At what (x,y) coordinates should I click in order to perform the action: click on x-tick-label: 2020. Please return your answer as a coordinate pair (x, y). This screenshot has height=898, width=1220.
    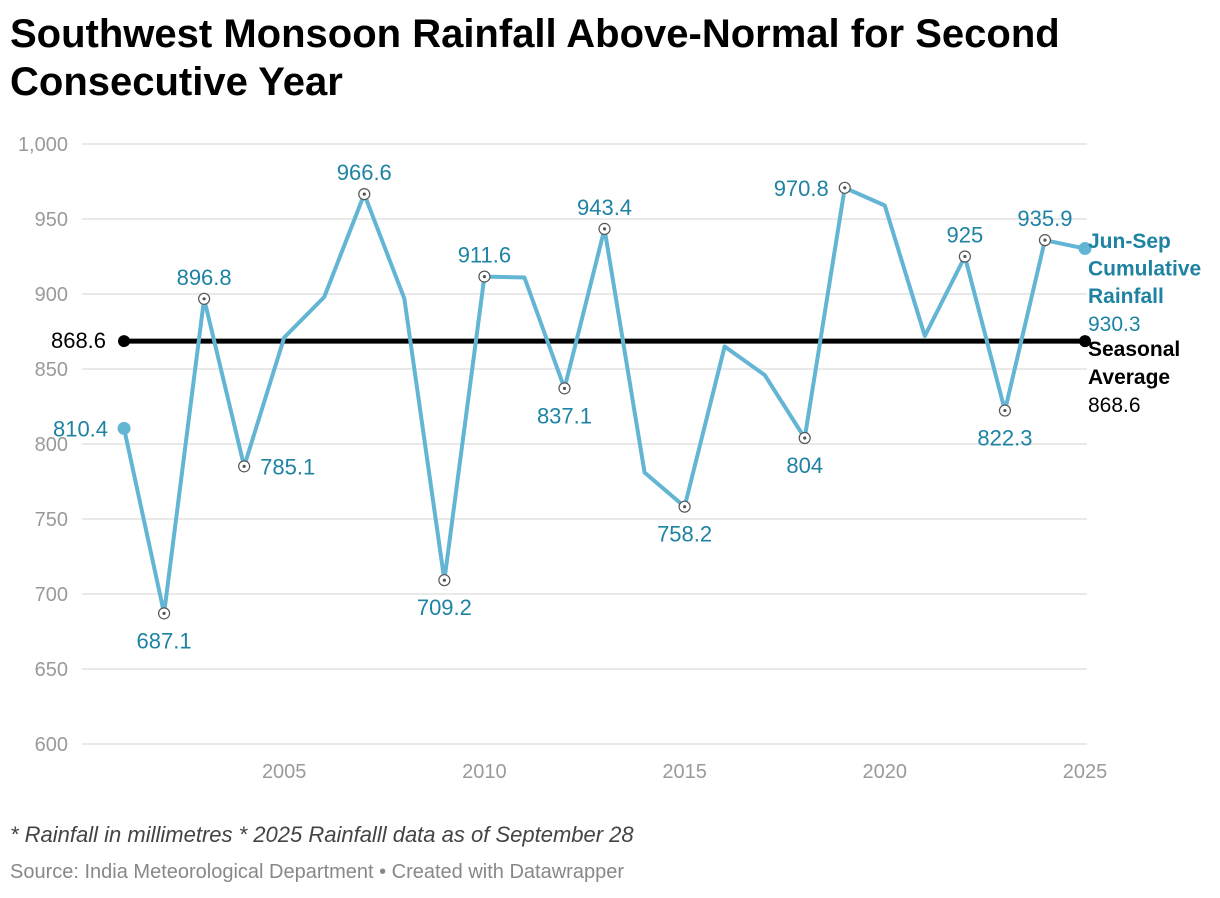
    Looking at the image, I should click on (885, 772).